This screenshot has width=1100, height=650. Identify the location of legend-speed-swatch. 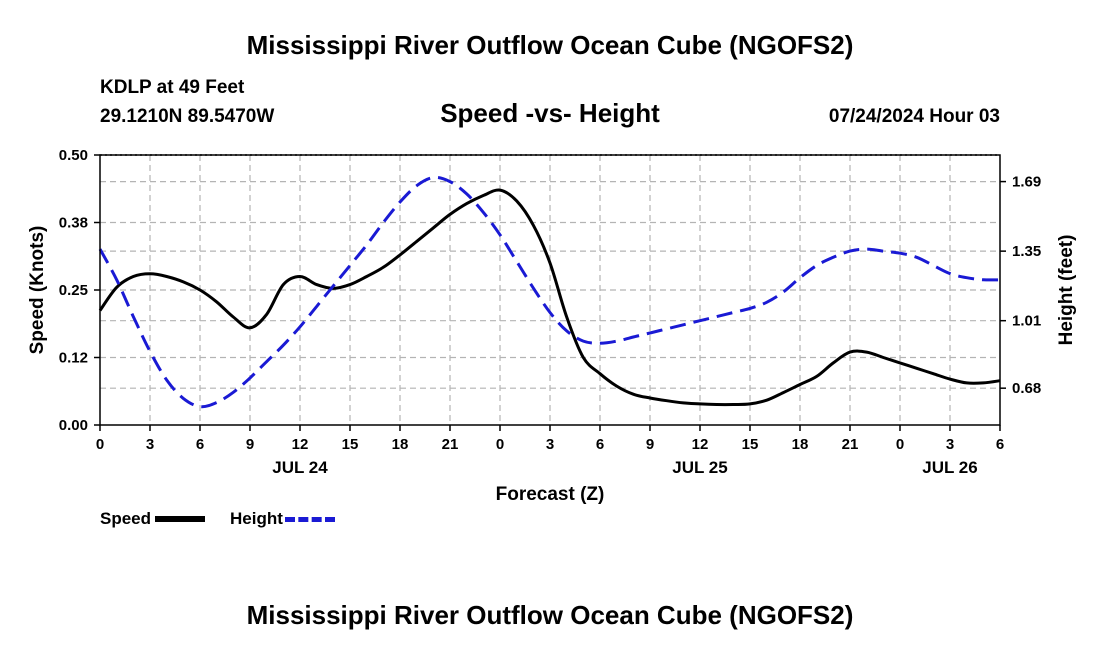
(180, 519).